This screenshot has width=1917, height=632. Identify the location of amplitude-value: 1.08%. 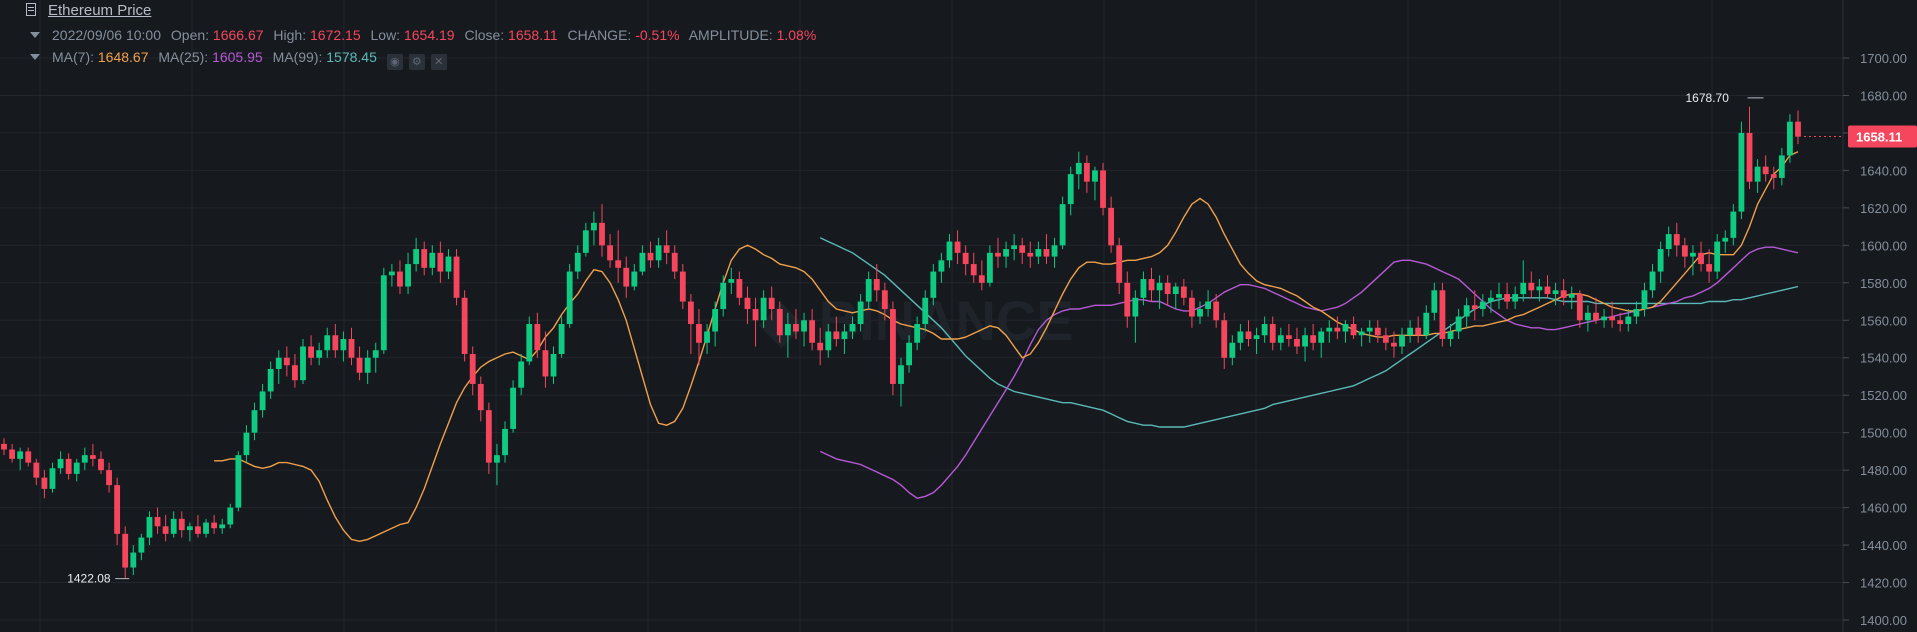
(796, 35).